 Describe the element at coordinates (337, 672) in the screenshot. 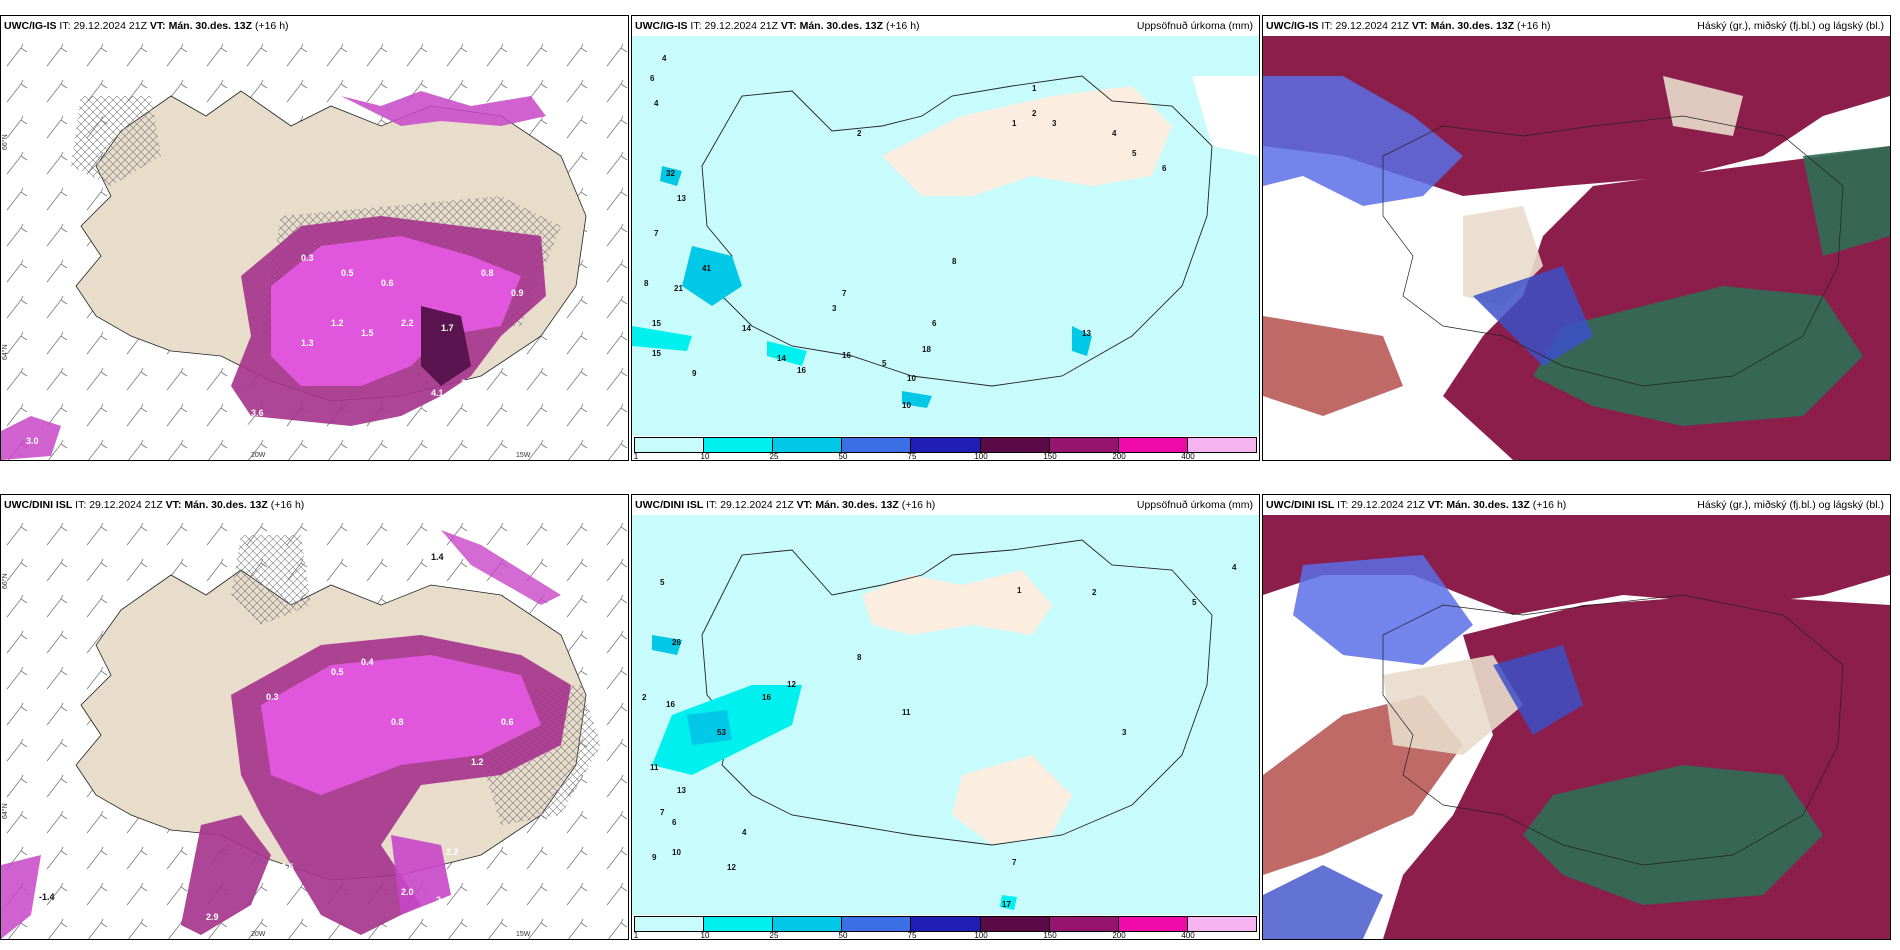

I see `svg-text: 0.5` at that location.